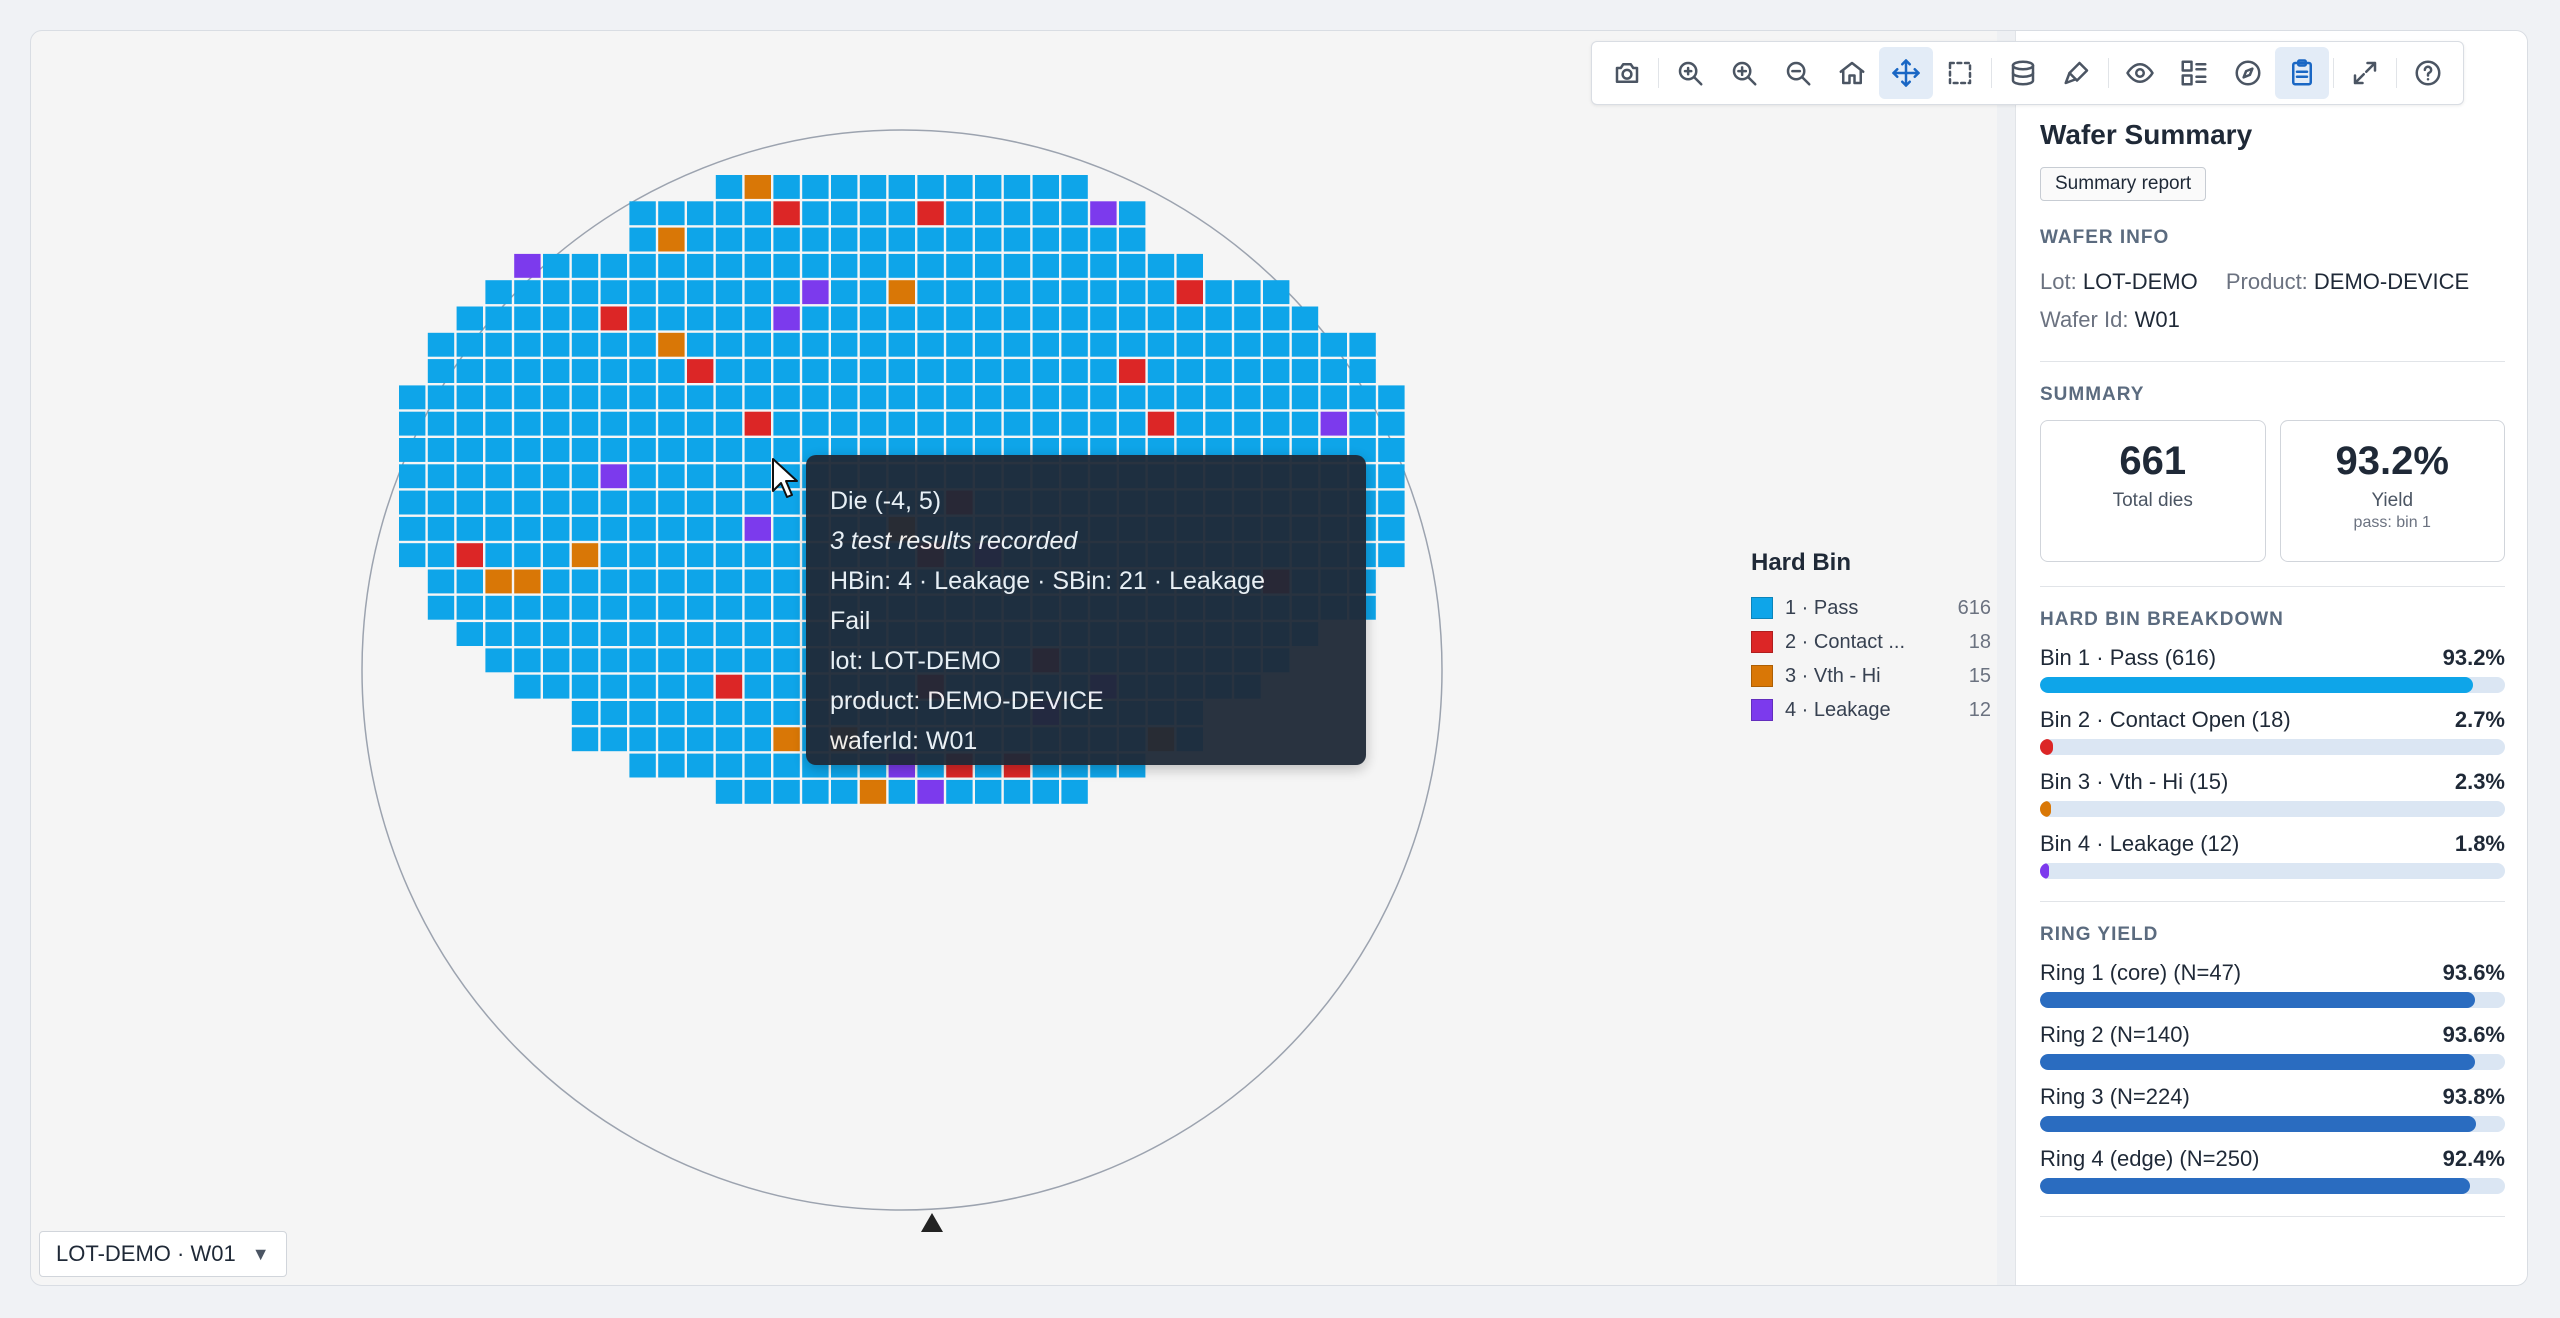 The width and height of the screenshot is (2560, 1318). I want to click on legend-item: 1 · Pass 616, so click(1871, 608).